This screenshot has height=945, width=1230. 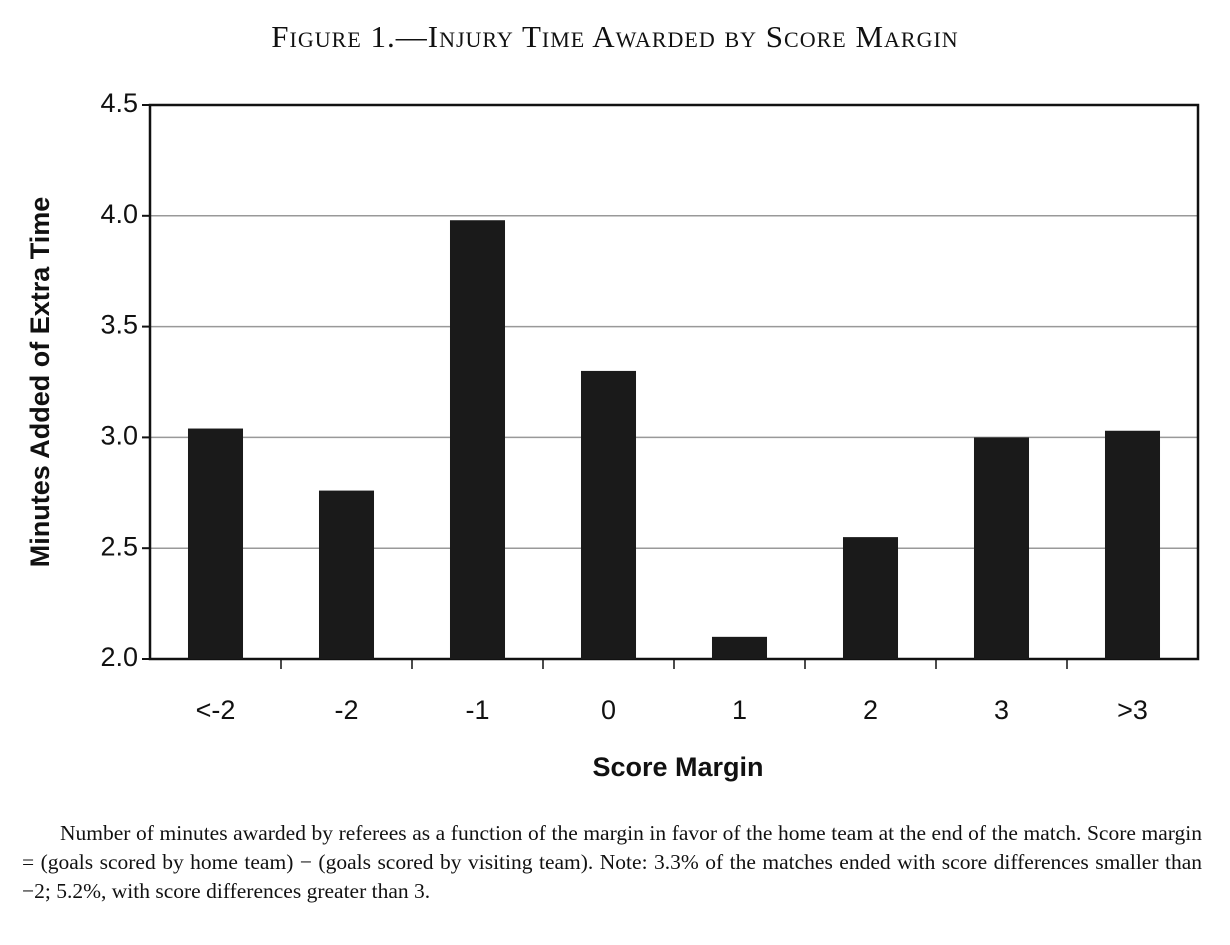 What do you see at coordinates (477, 710) in the screenshot?
I see `x-tick-label: -1` at bounding box center [477, 710].